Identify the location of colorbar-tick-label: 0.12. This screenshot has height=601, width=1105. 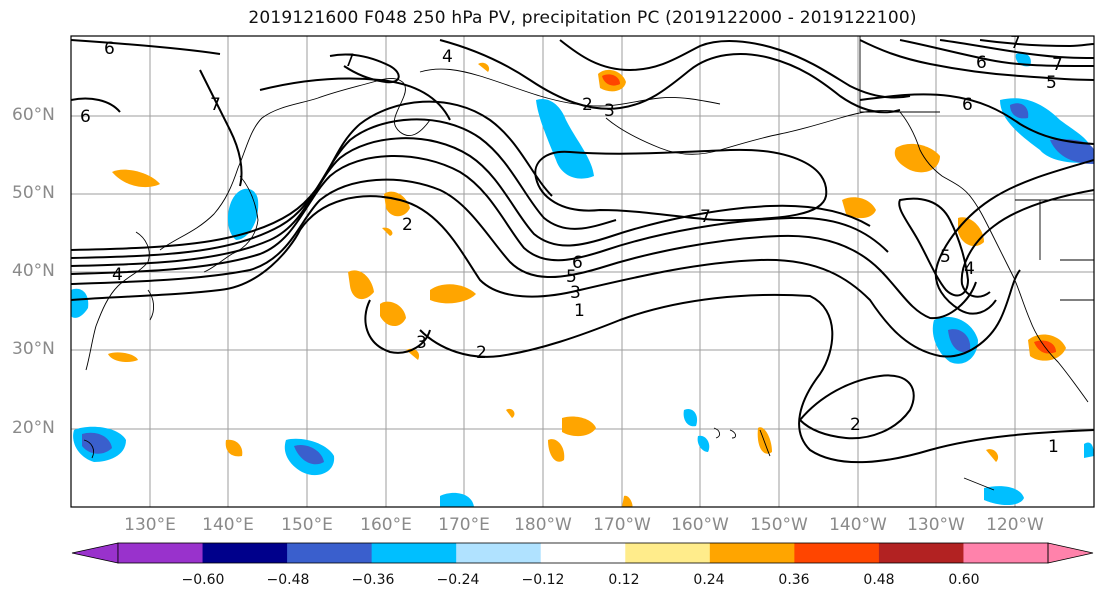
(624, 580).